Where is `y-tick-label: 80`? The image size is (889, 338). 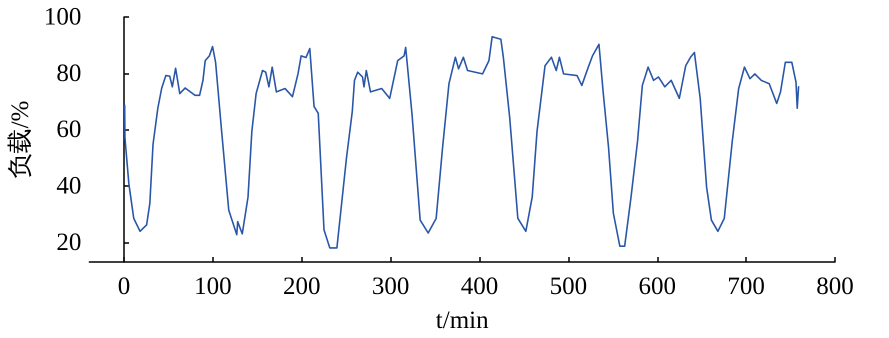 y-tick-label: 80 is located at coordinates (69, 73).